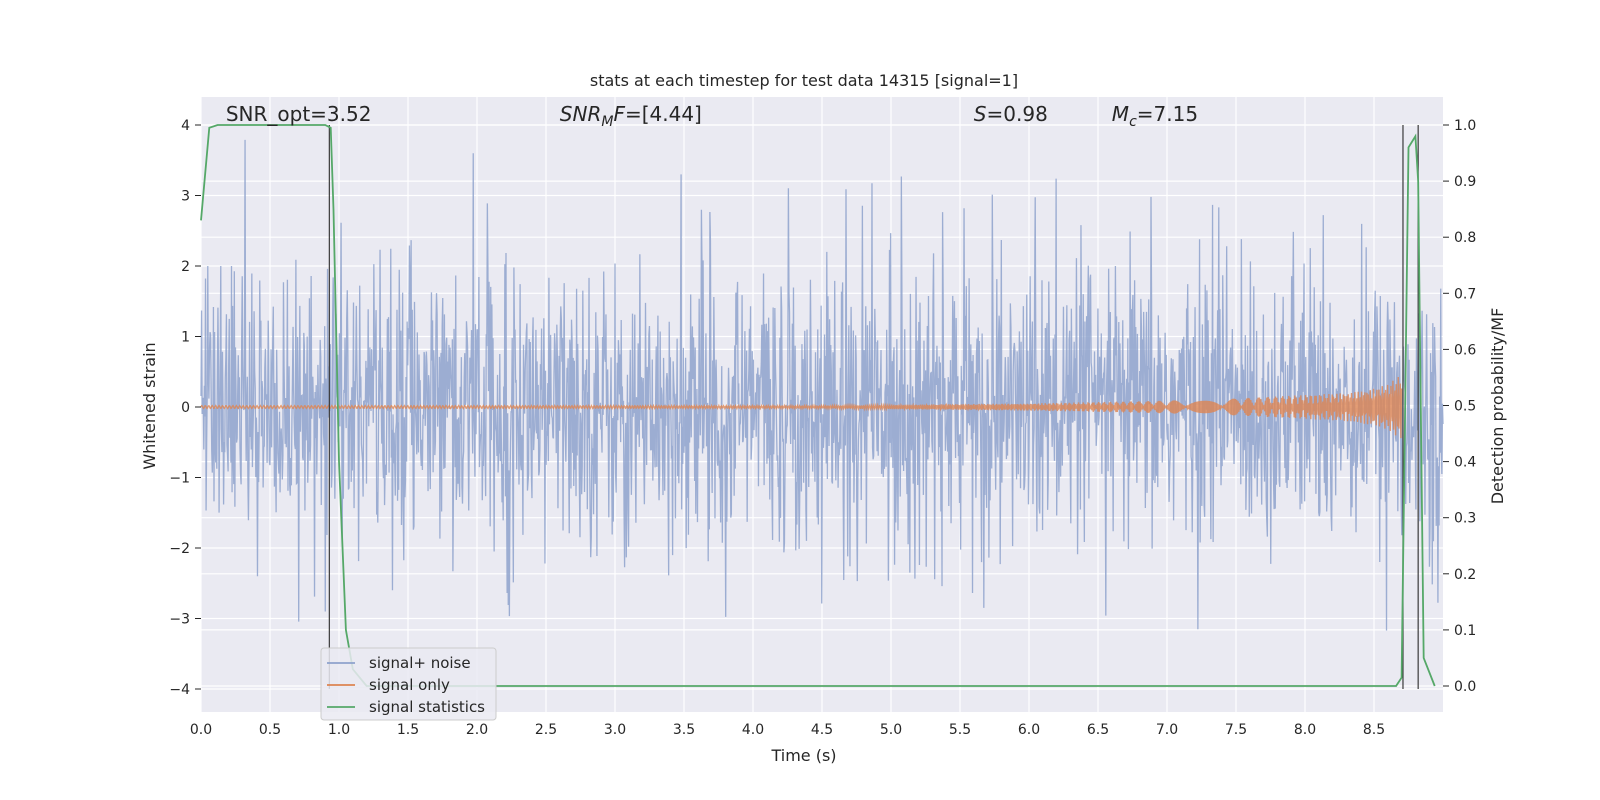 Image resolution: width=1600 pixels, height=800 pixels. I want to click on y-tick-label-right: 0.9, so click(1465, 182).